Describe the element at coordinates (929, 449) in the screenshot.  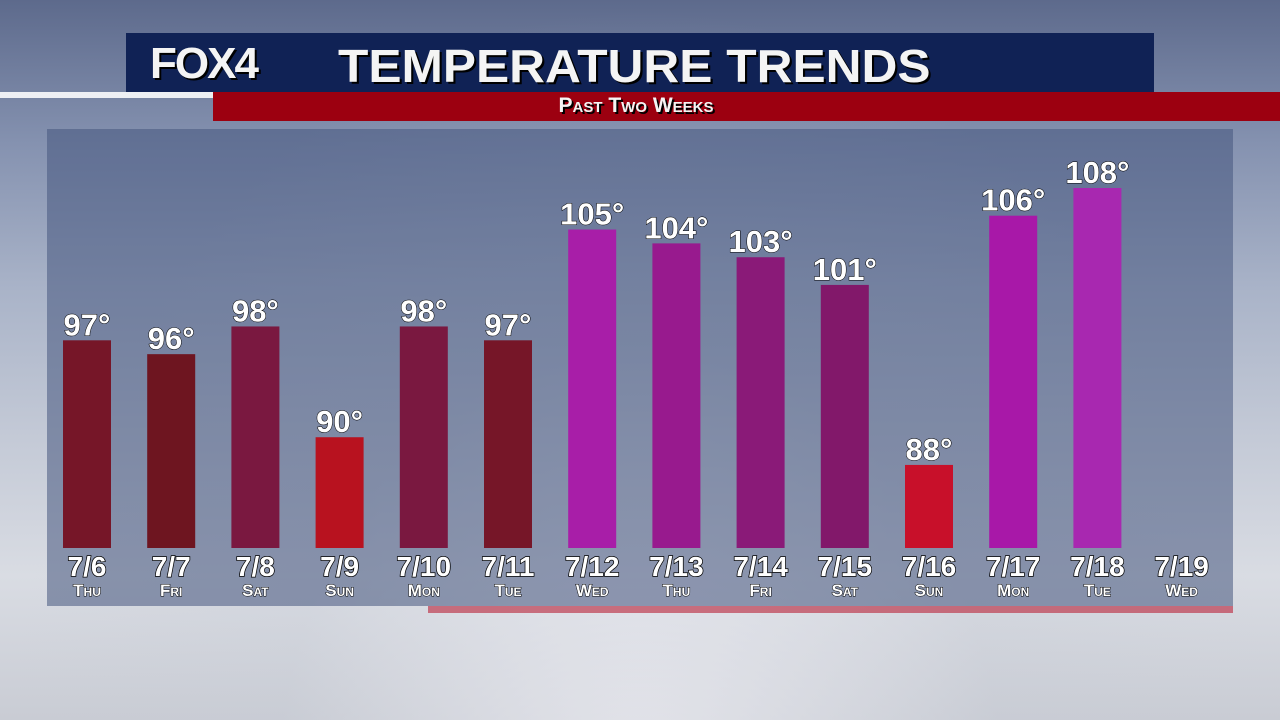
I see `data-label: 88°` at that location.